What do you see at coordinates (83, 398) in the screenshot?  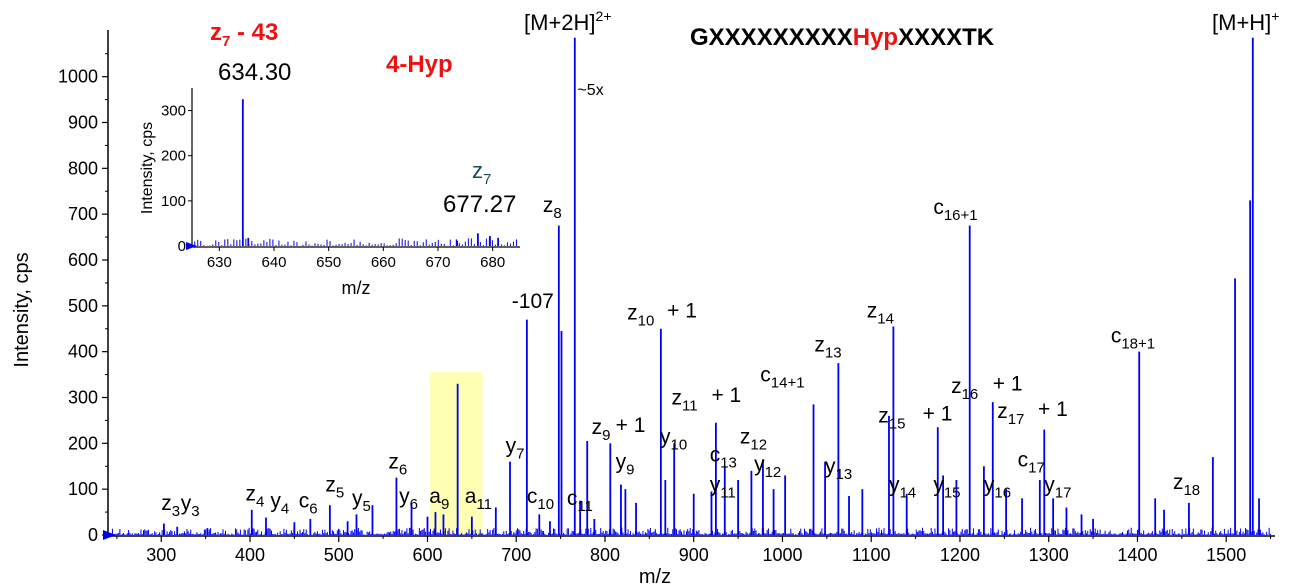 I see `y-tick-label: 300` at bounding box center [83, 398].